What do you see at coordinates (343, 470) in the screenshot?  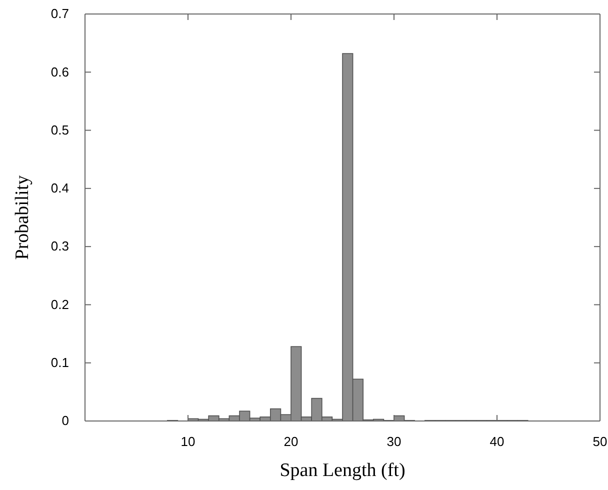 I see `x-axis-title: Span Length (ft)` at bounding box center [343, 470].